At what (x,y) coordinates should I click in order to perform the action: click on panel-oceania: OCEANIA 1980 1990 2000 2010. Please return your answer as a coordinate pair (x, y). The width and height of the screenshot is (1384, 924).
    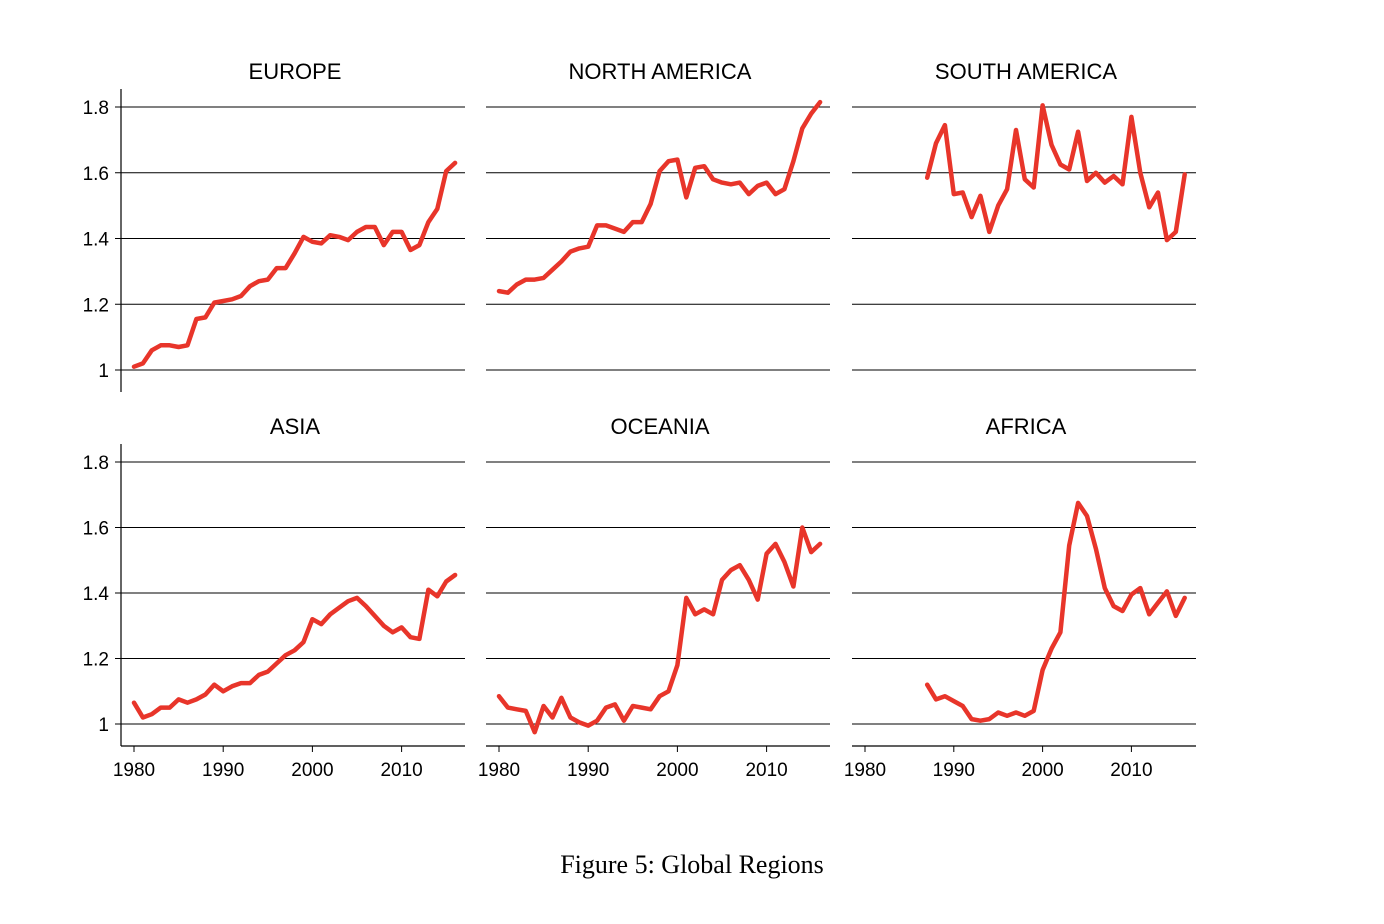
    Looking at the image, I should click on (654, 597).